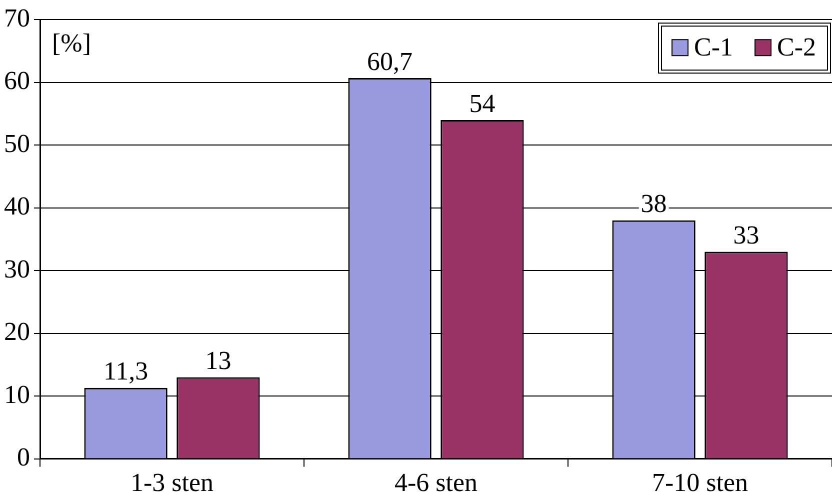  Describe the element at coordinates (796, 47) in the screenshot. I see `legend-label: C-2` at that location.